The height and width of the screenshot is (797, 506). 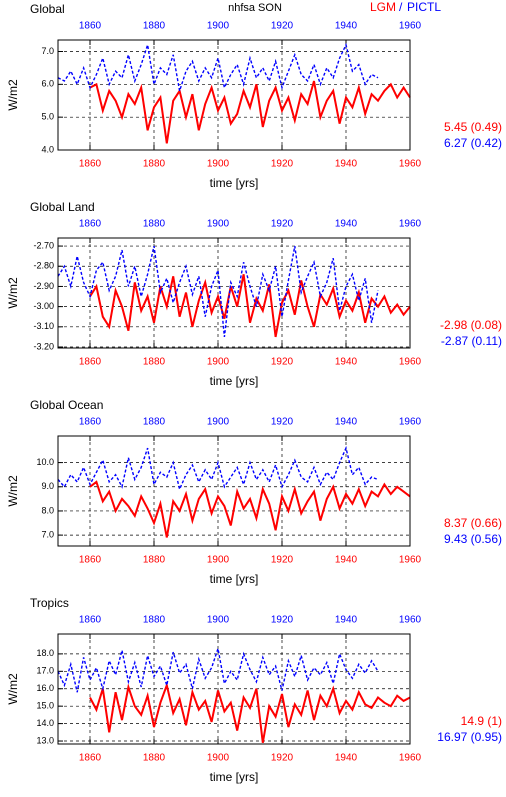 What do you see at coordinates (45, 462) in the screenshot?
I see `y-tick-label: 10.0` at bounding box center [45, 462].